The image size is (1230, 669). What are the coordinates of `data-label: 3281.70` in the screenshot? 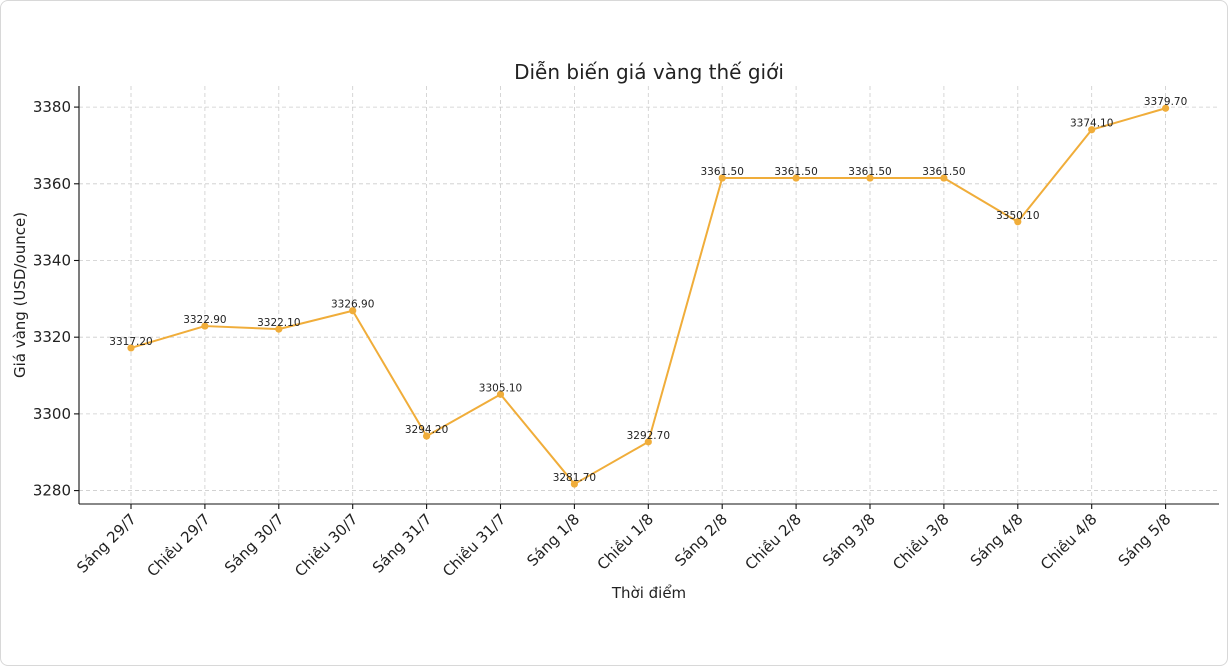 It's located at (574, 478).